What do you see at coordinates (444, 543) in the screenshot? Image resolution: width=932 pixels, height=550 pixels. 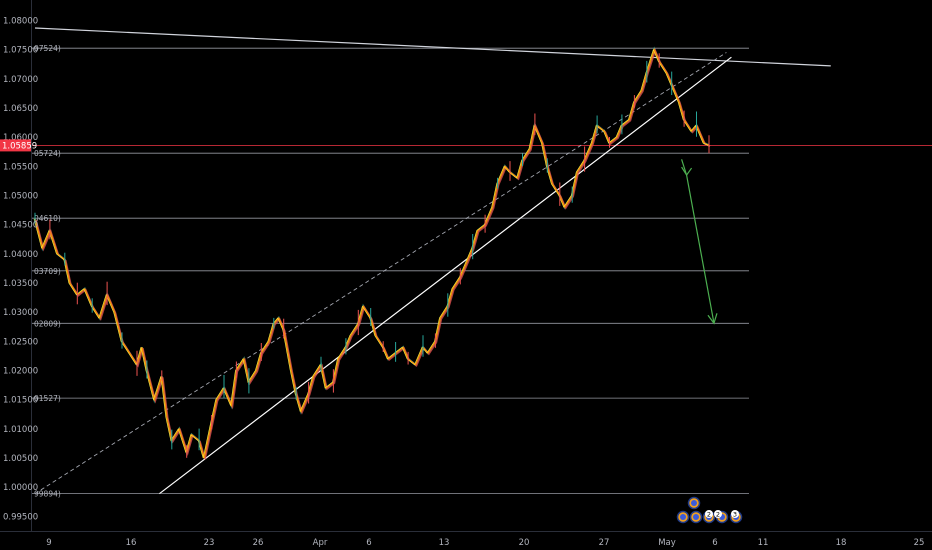 I see `x-tick-label: 13` at bounding box center [444, 543].